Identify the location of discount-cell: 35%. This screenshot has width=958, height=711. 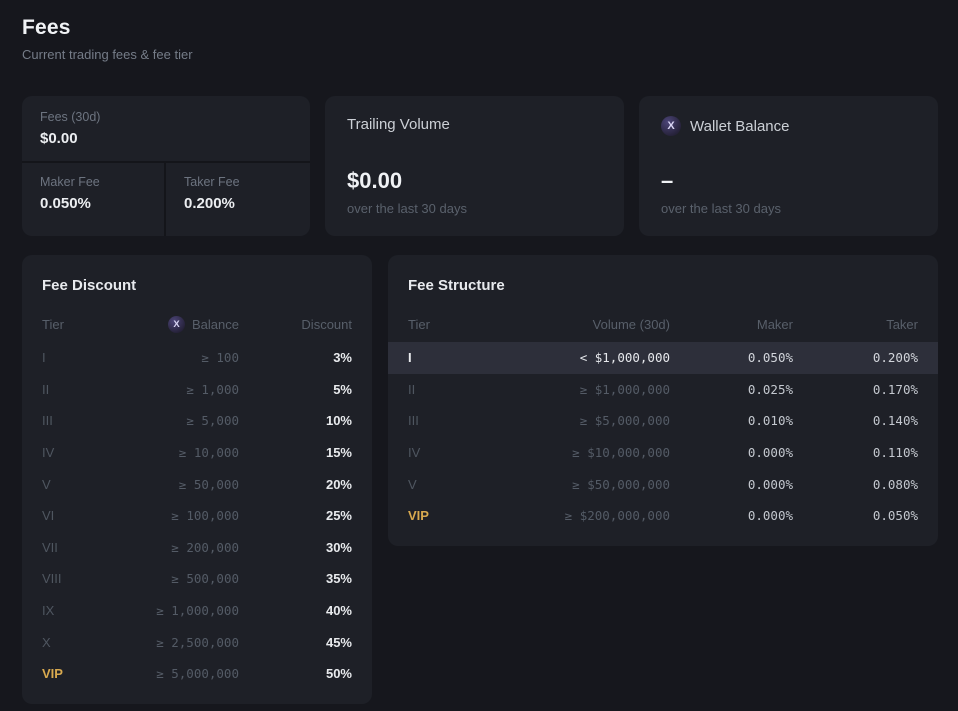
(338, 579).